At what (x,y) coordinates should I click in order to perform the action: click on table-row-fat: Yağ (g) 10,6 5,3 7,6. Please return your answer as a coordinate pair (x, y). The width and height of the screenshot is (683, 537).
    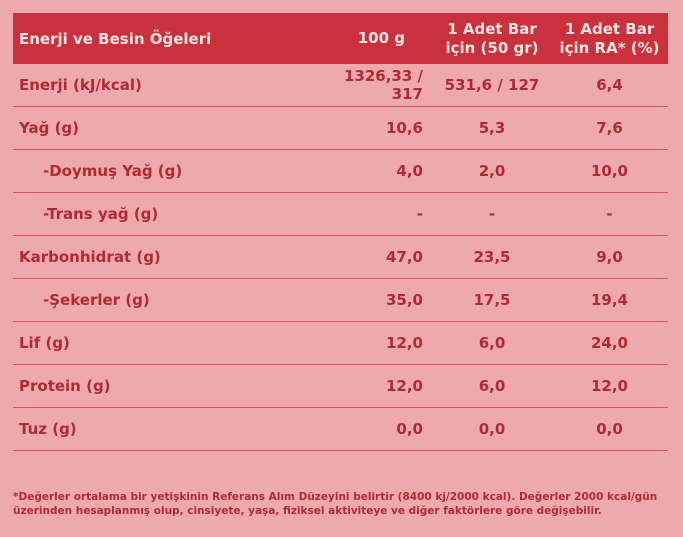
    Looking at the image, I should click on (340, 128).